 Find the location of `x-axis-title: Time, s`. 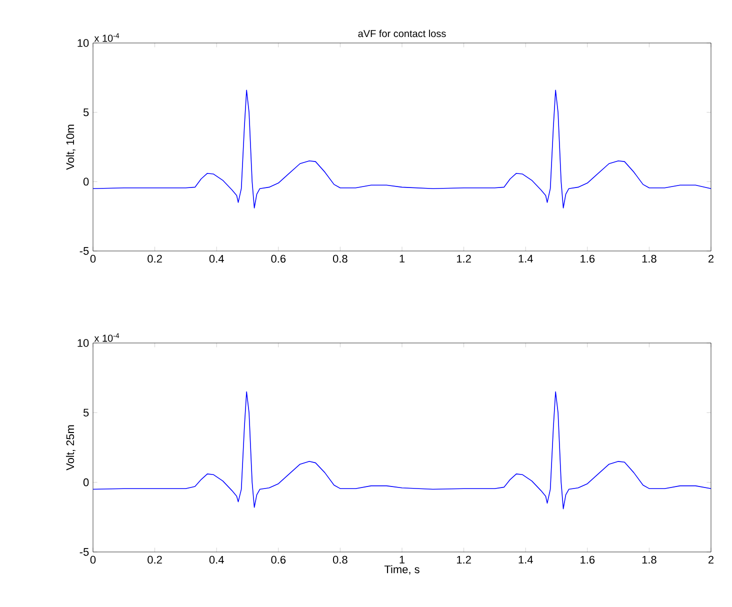

x-axis-title: Time, s is located at coordinates (402, 570).